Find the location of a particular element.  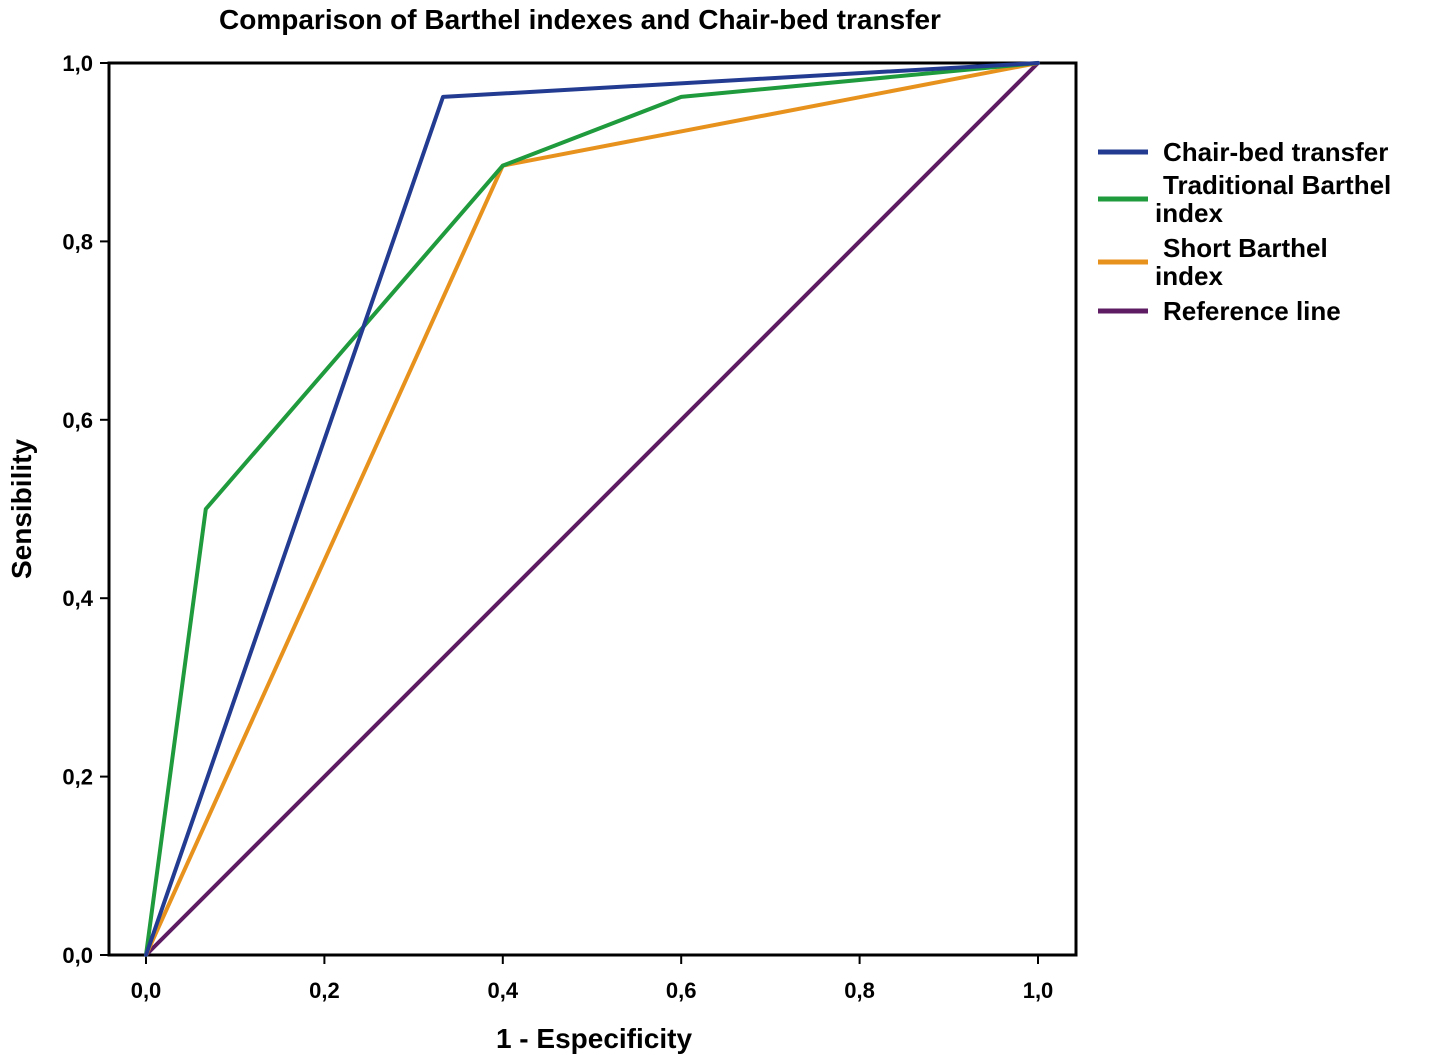

y-tick-label: 1,0 is located at coordinates (77, 63).